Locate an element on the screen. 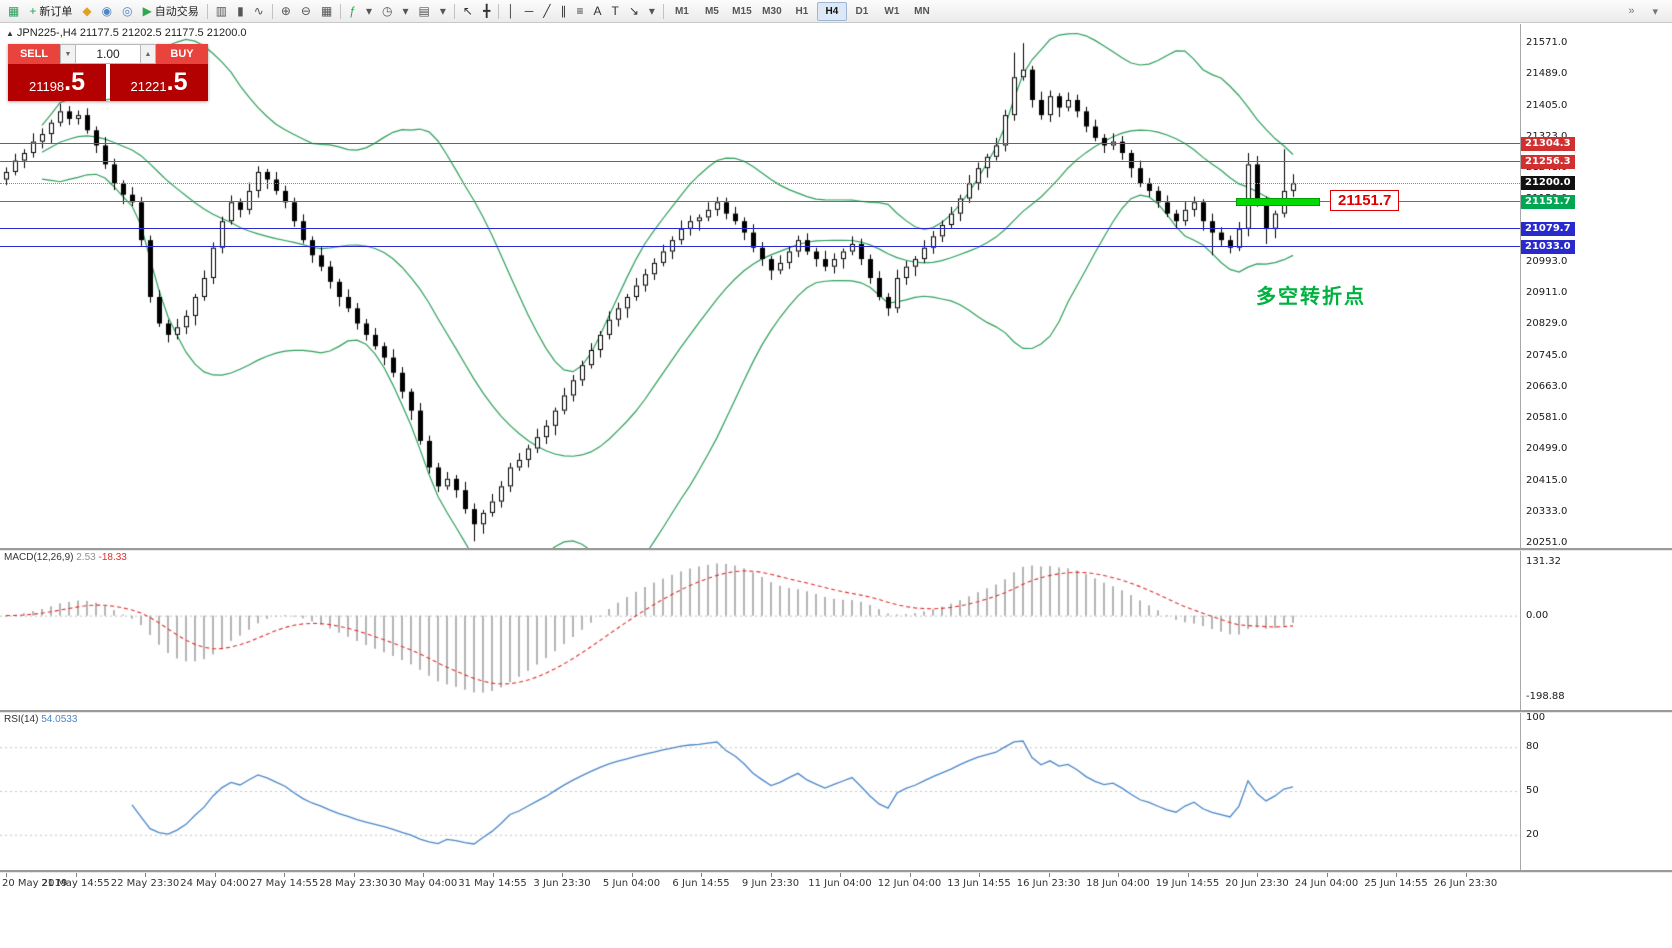 The height and width of the screenshot is (948, 1672). data-window-icon: ◎ is located at coordinates (127, 11).